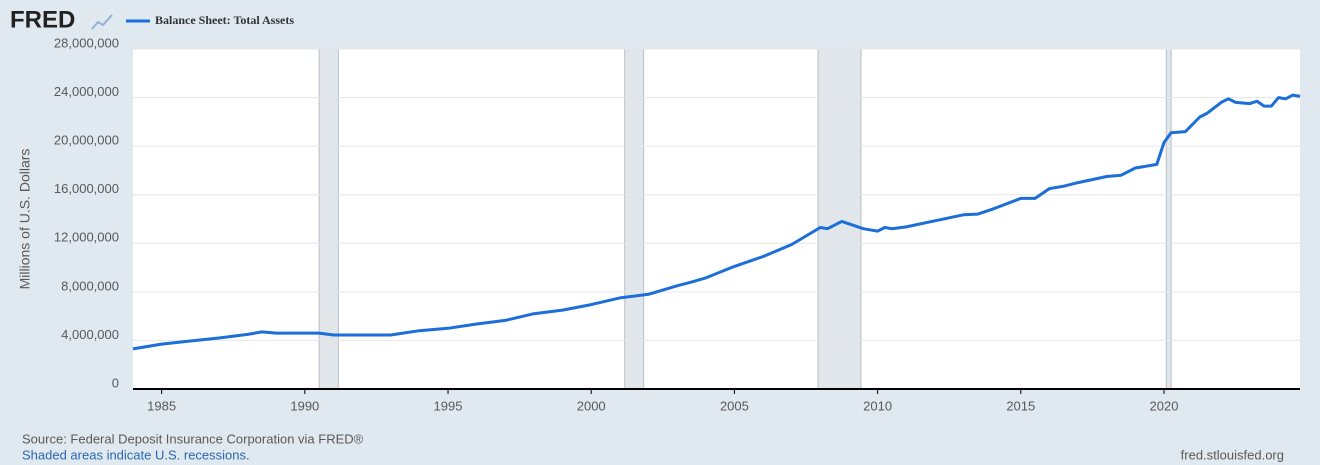 Image resolution: width=1320 pixels, height=465 pixels. Describe the element at coordinates (115, 382) in the screenshot. I see `y-tick-label: 0` at that location.